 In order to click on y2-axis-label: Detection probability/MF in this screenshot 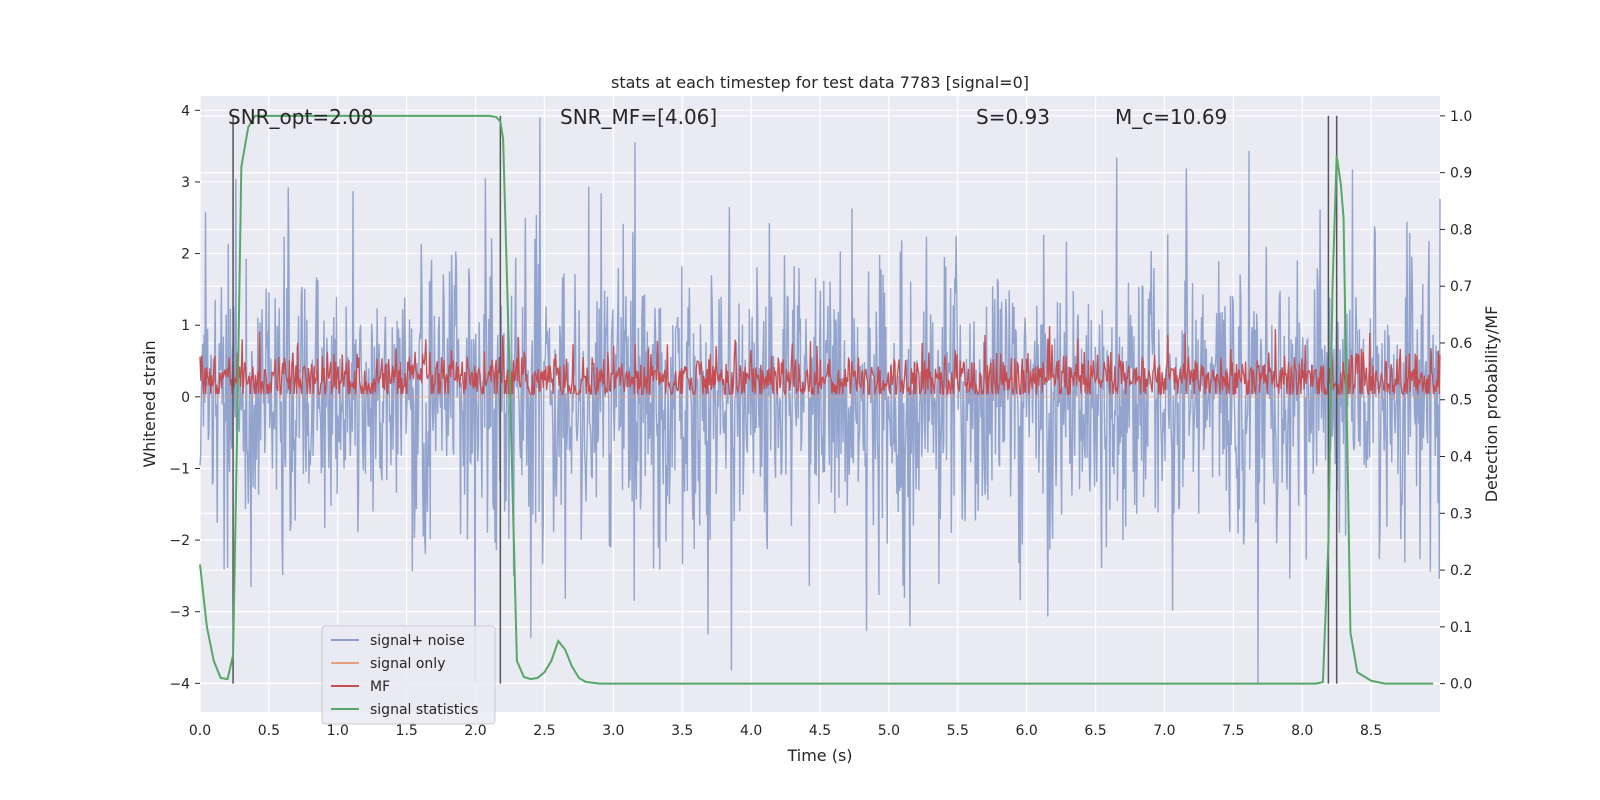, I will do `click(1491, 404)`.